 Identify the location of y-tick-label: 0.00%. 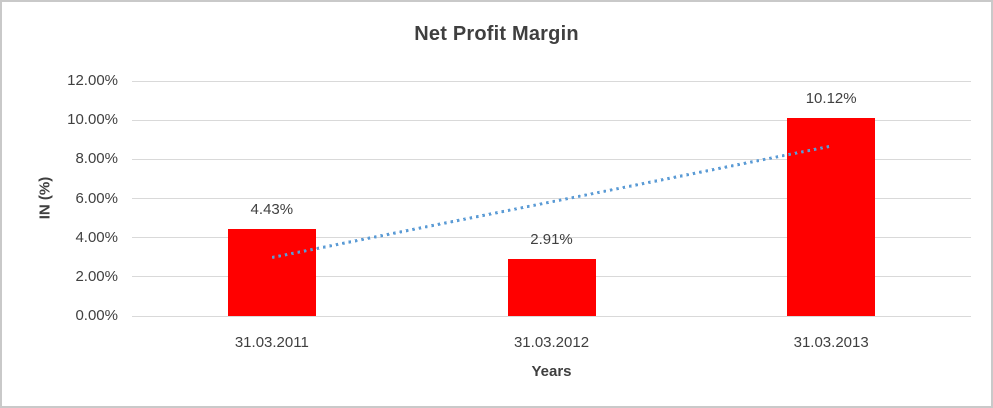
(96, 315).